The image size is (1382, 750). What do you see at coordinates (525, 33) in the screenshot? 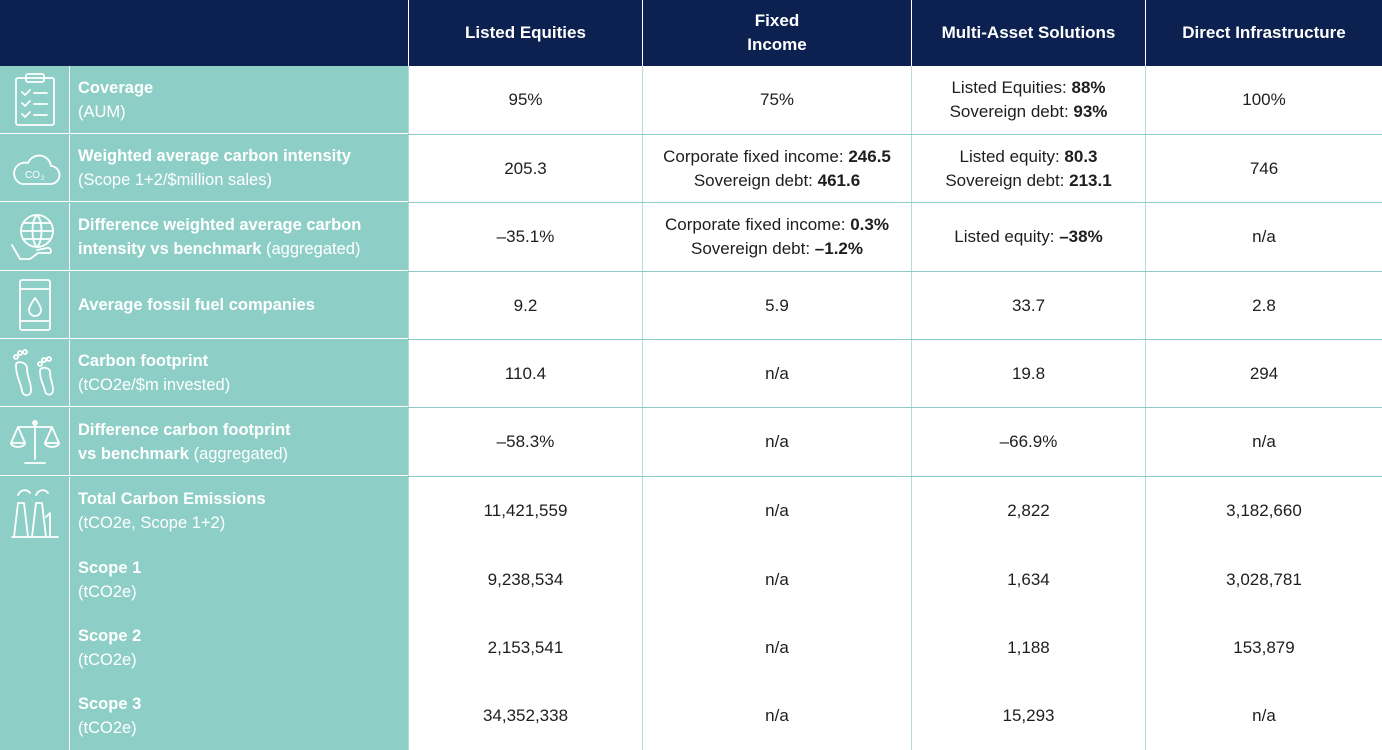
I see `header-listed-equities: Listed Equities` at bounding box center [525, 33].